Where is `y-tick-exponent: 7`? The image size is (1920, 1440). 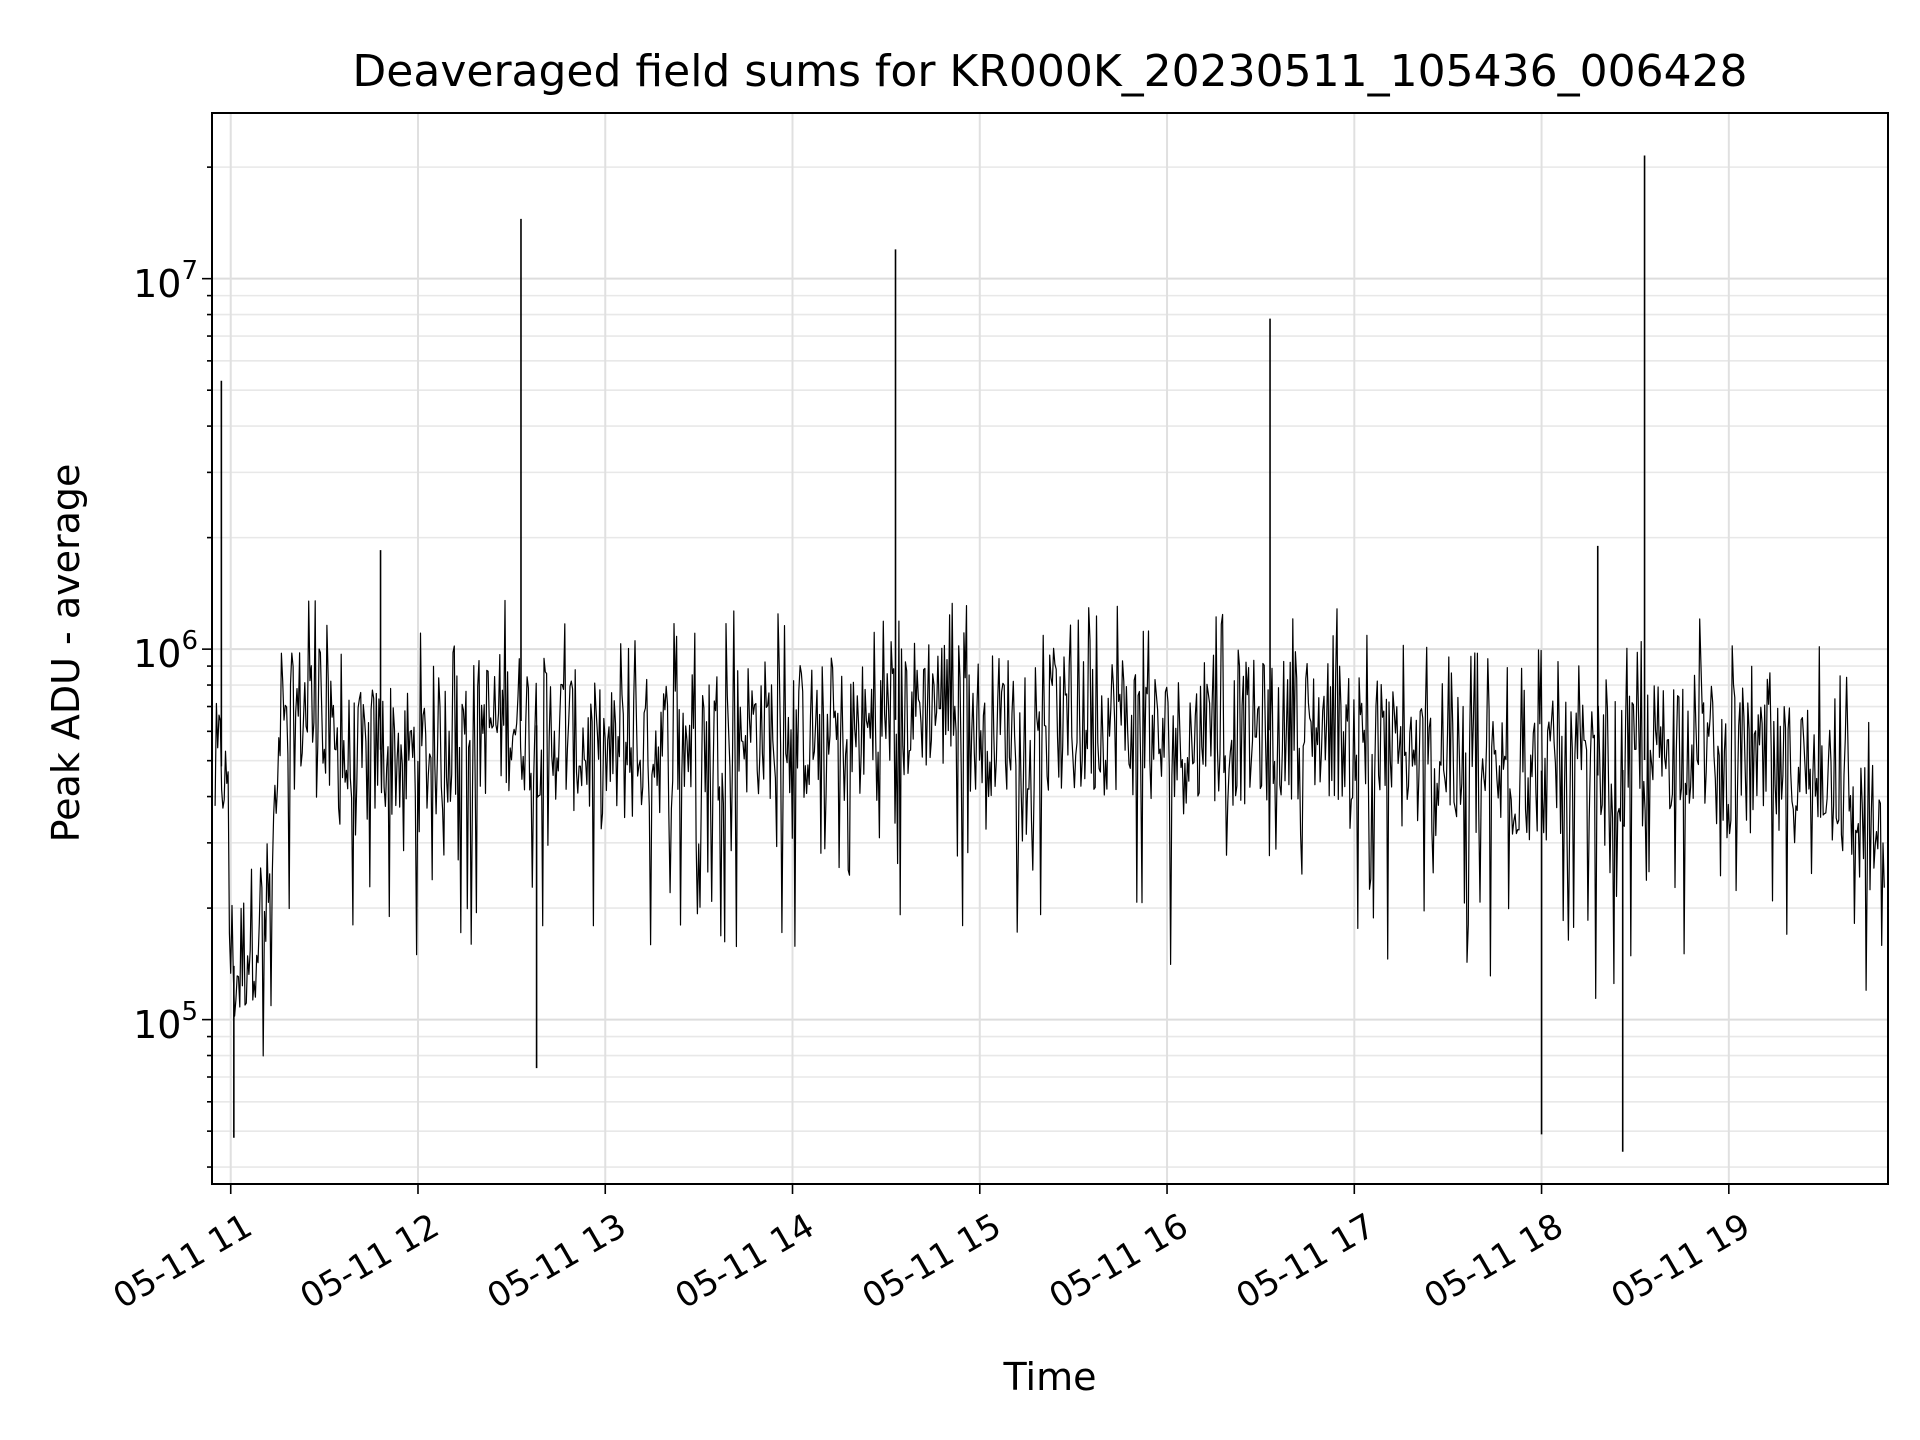
y-tick-exponent: 7 is located at coordinates (189, 270).